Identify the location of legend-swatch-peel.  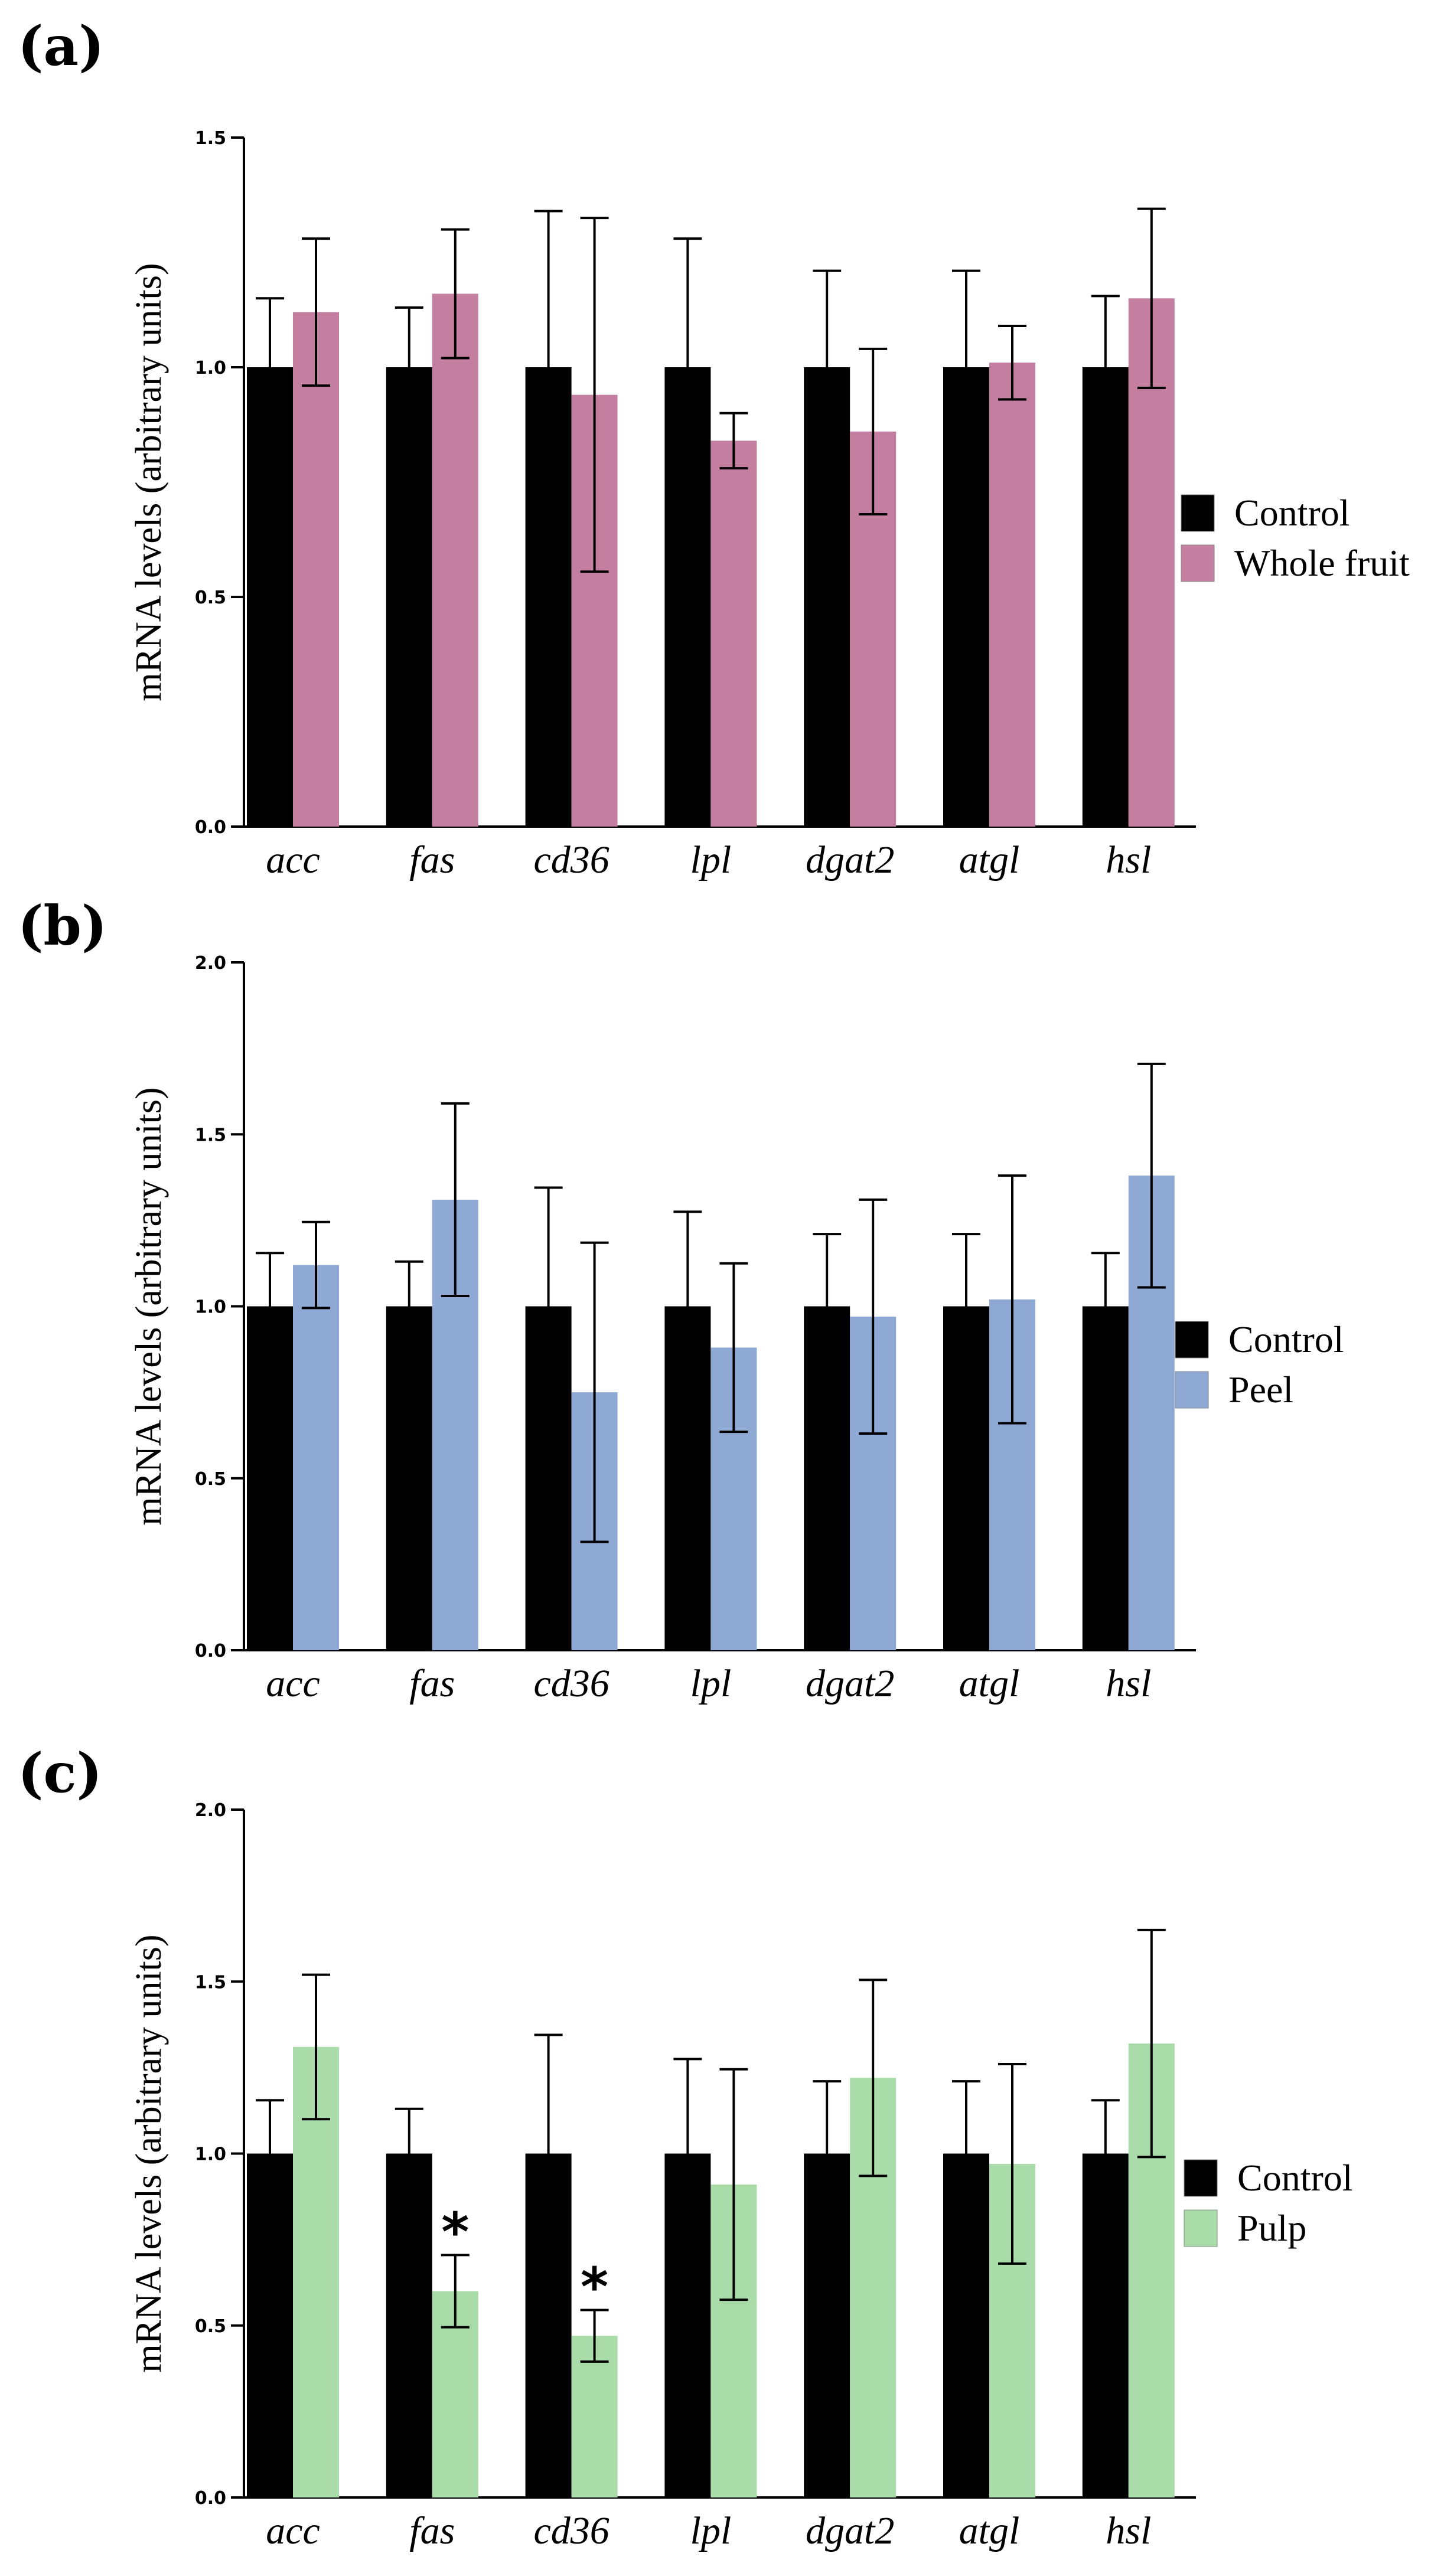
(1192, 1390).